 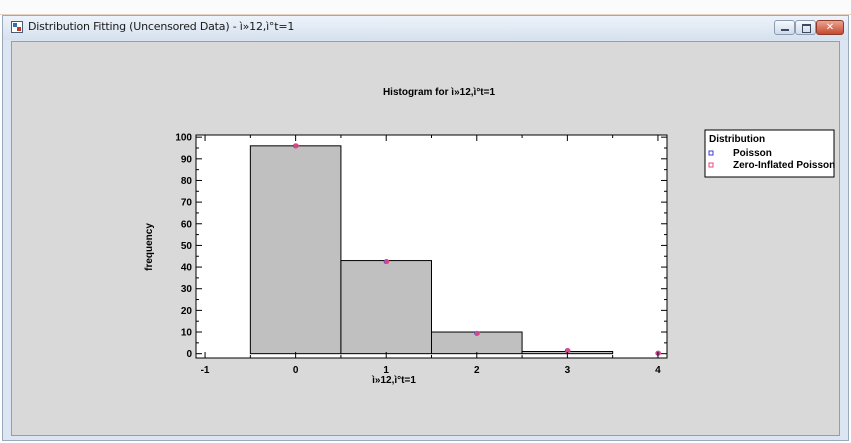 What do you see at coordinates (393, 380) in the screenshot?
I see `x-axis-label: ì»12,ì°t=1` at bounding box center [393, 380].